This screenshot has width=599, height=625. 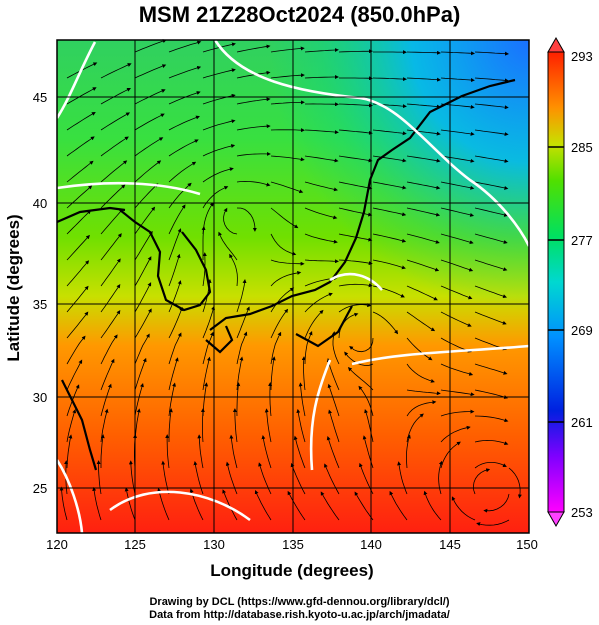 I want to click on y-axis-title: Latitude (degrees), so click(x=13, y=287).